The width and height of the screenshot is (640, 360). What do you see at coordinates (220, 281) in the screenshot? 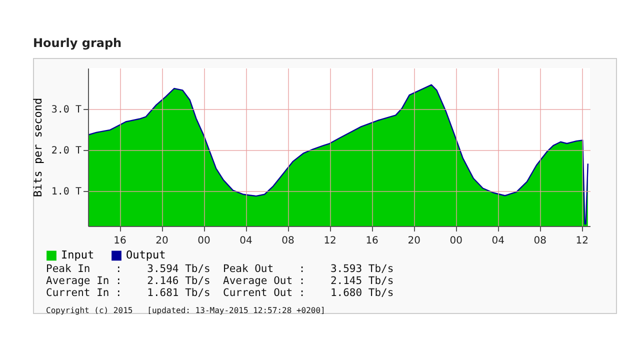
I see `text: Average In : 2.146 Tb/s Average Out : 2.145 Tb/s` at bounding box center [220, 281].